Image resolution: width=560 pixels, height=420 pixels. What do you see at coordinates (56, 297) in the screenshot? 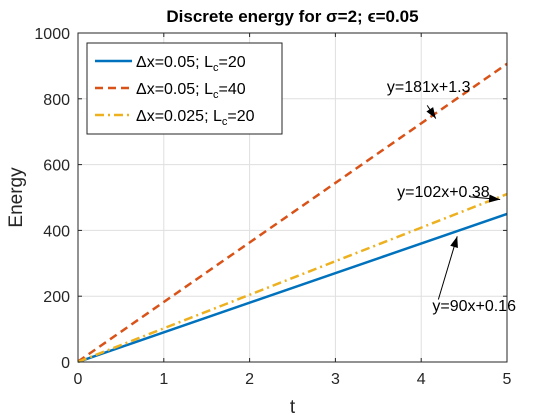
I see `y-tick-label: 200` at bounding box center [56, 297].